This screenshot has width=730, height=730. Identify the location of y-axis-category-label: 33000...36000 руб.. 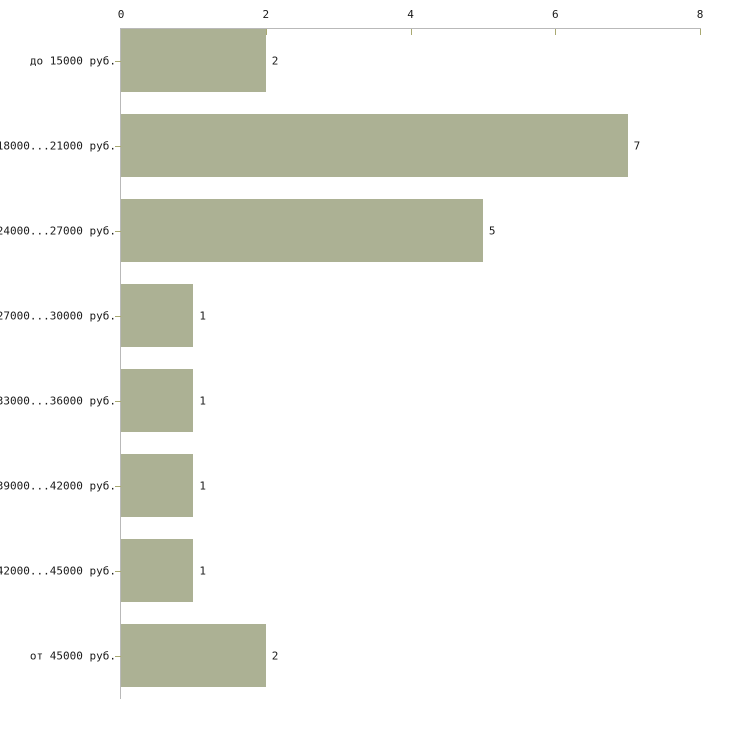
(58, 400).